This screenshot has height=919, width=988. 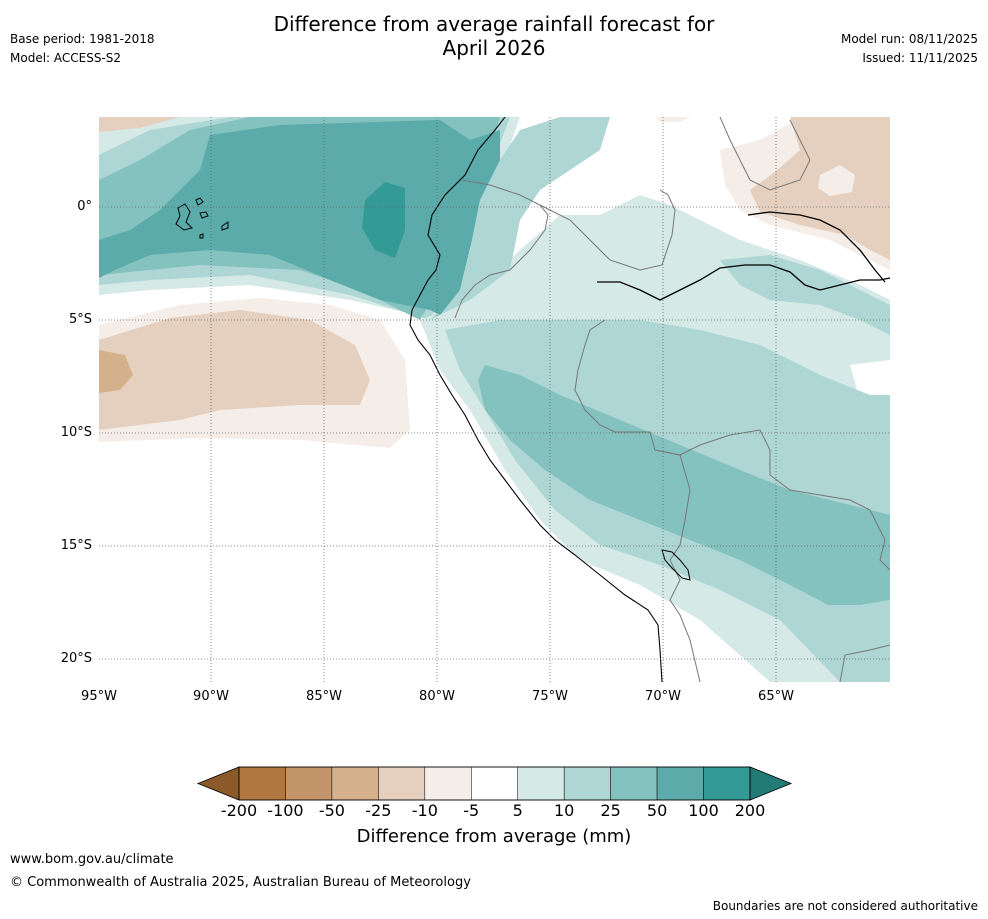 I want to click on colorbar-box--5-to-5, so click(x=494, y=783).